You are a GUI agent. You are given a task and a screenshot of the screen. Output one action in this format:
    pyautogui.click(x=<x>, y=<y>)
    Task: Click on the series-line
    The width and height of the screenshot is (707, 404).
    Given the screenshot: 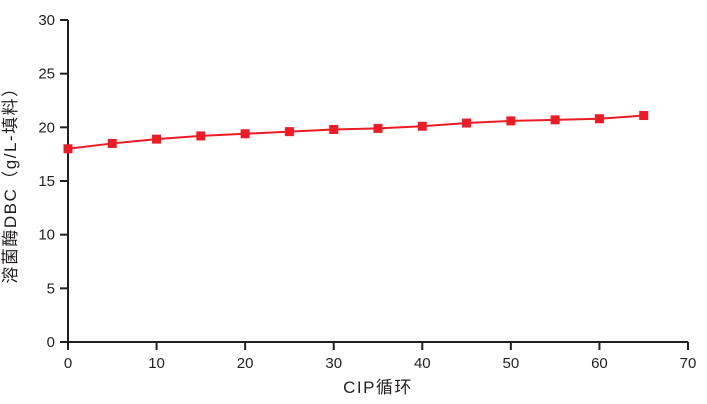 What is the action you would take?
    pyautogui.click(x=355, y=132)
    